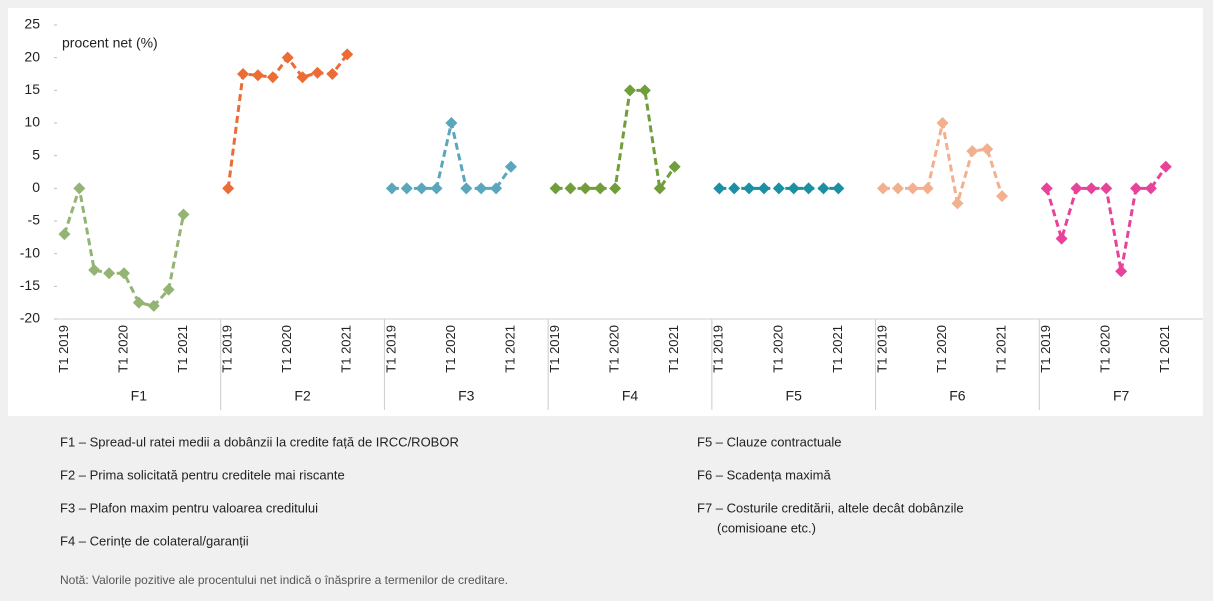 This screenshot has height=601, width=1213. I want to click on legend-entry: (comisioane etc.), so click(766, 527).